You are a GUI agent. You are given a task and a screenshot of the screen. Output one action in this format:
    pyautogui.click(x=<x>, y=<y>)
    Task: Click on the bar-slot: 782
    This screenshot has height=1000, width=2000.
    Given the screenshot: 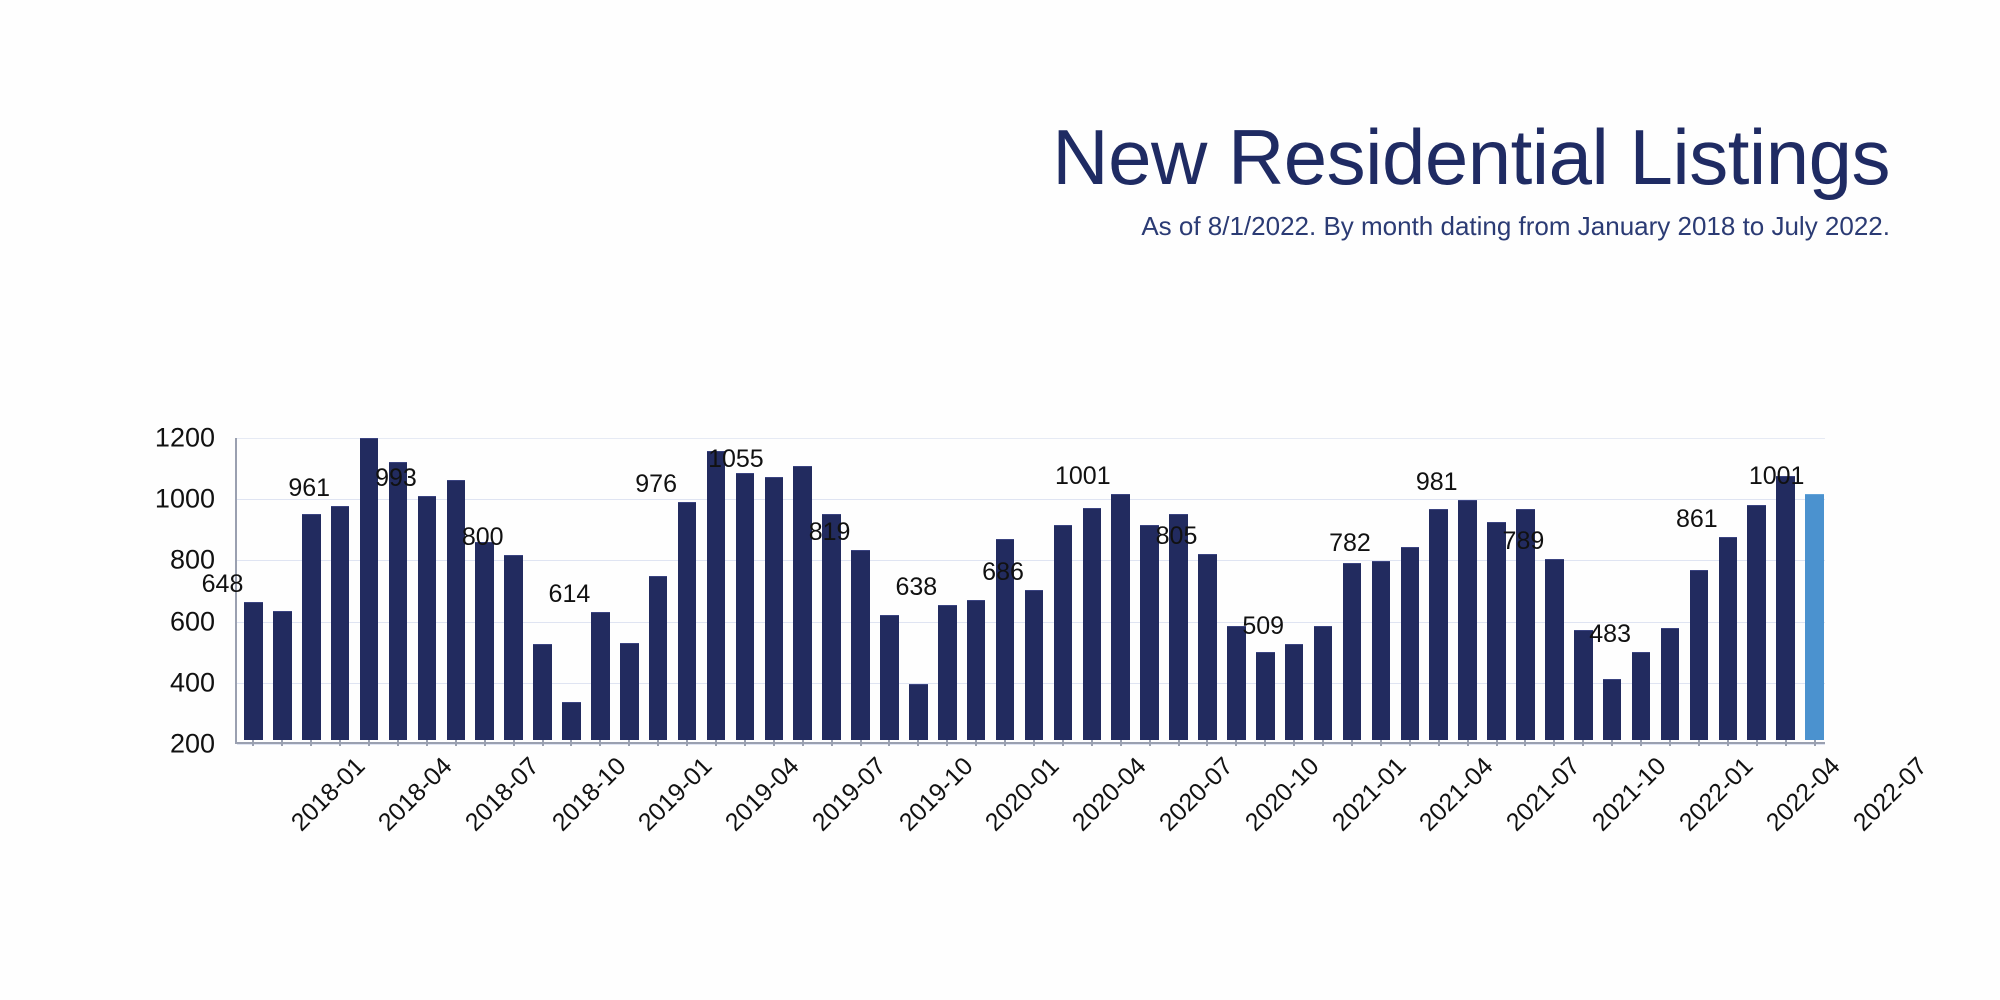 What is the action you would take?
    pyautogui.click(x=1362, y=590)
    